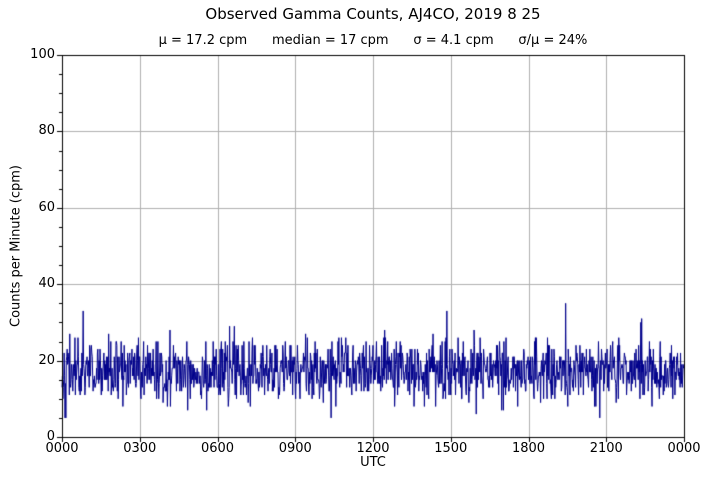 The width and height of the screenshot is (705, 489). What do you see at coordinates (295, 448) in the screenshot?
I see `x-tick-label: 0900` at bounding box center [295, 448].